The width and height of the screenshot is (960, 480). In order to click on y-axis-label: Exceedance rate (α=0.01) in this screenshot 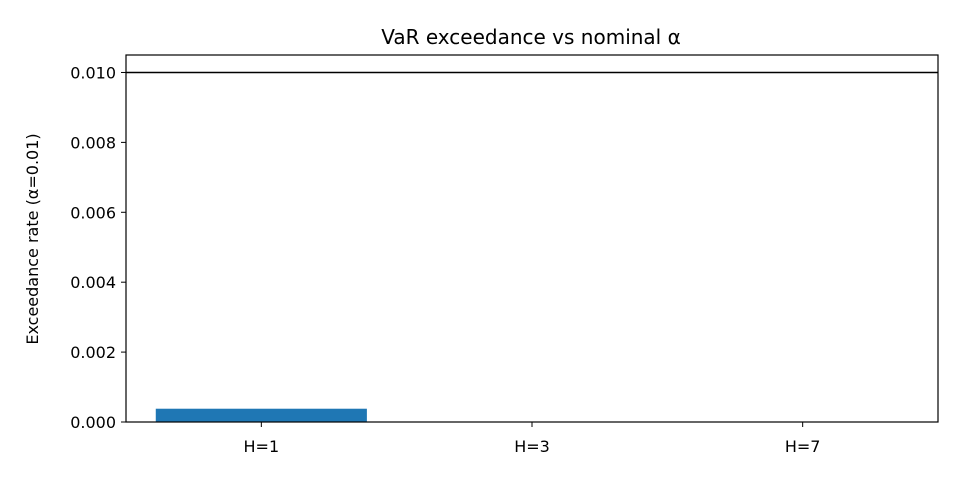, I will do `click(32, 238)`.